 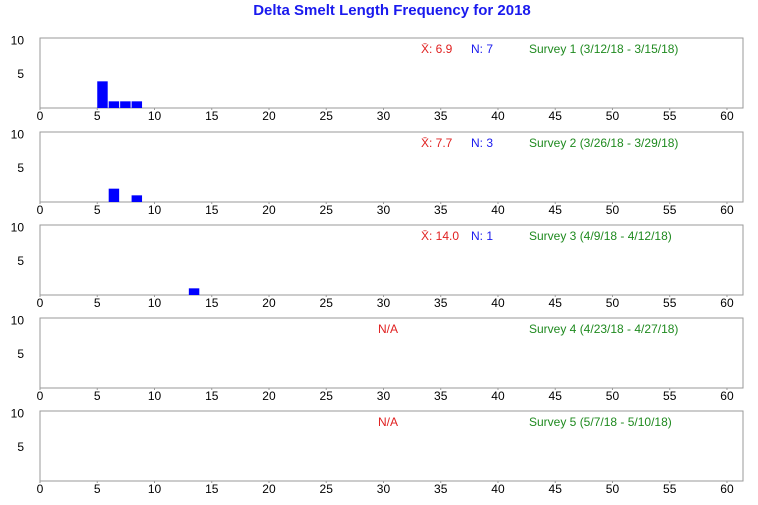 What do you see at coordinates (482, 49) in the screenshot?
I see `n-label: N: 7` at bounding box center [482, 49].